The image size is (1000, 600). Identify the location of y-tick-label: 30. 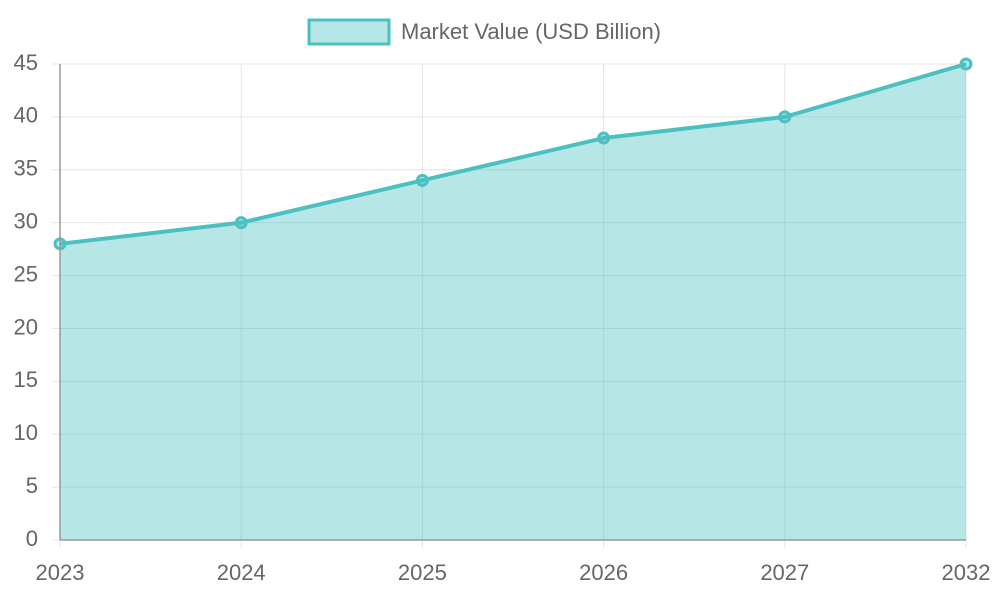
(26, 220).